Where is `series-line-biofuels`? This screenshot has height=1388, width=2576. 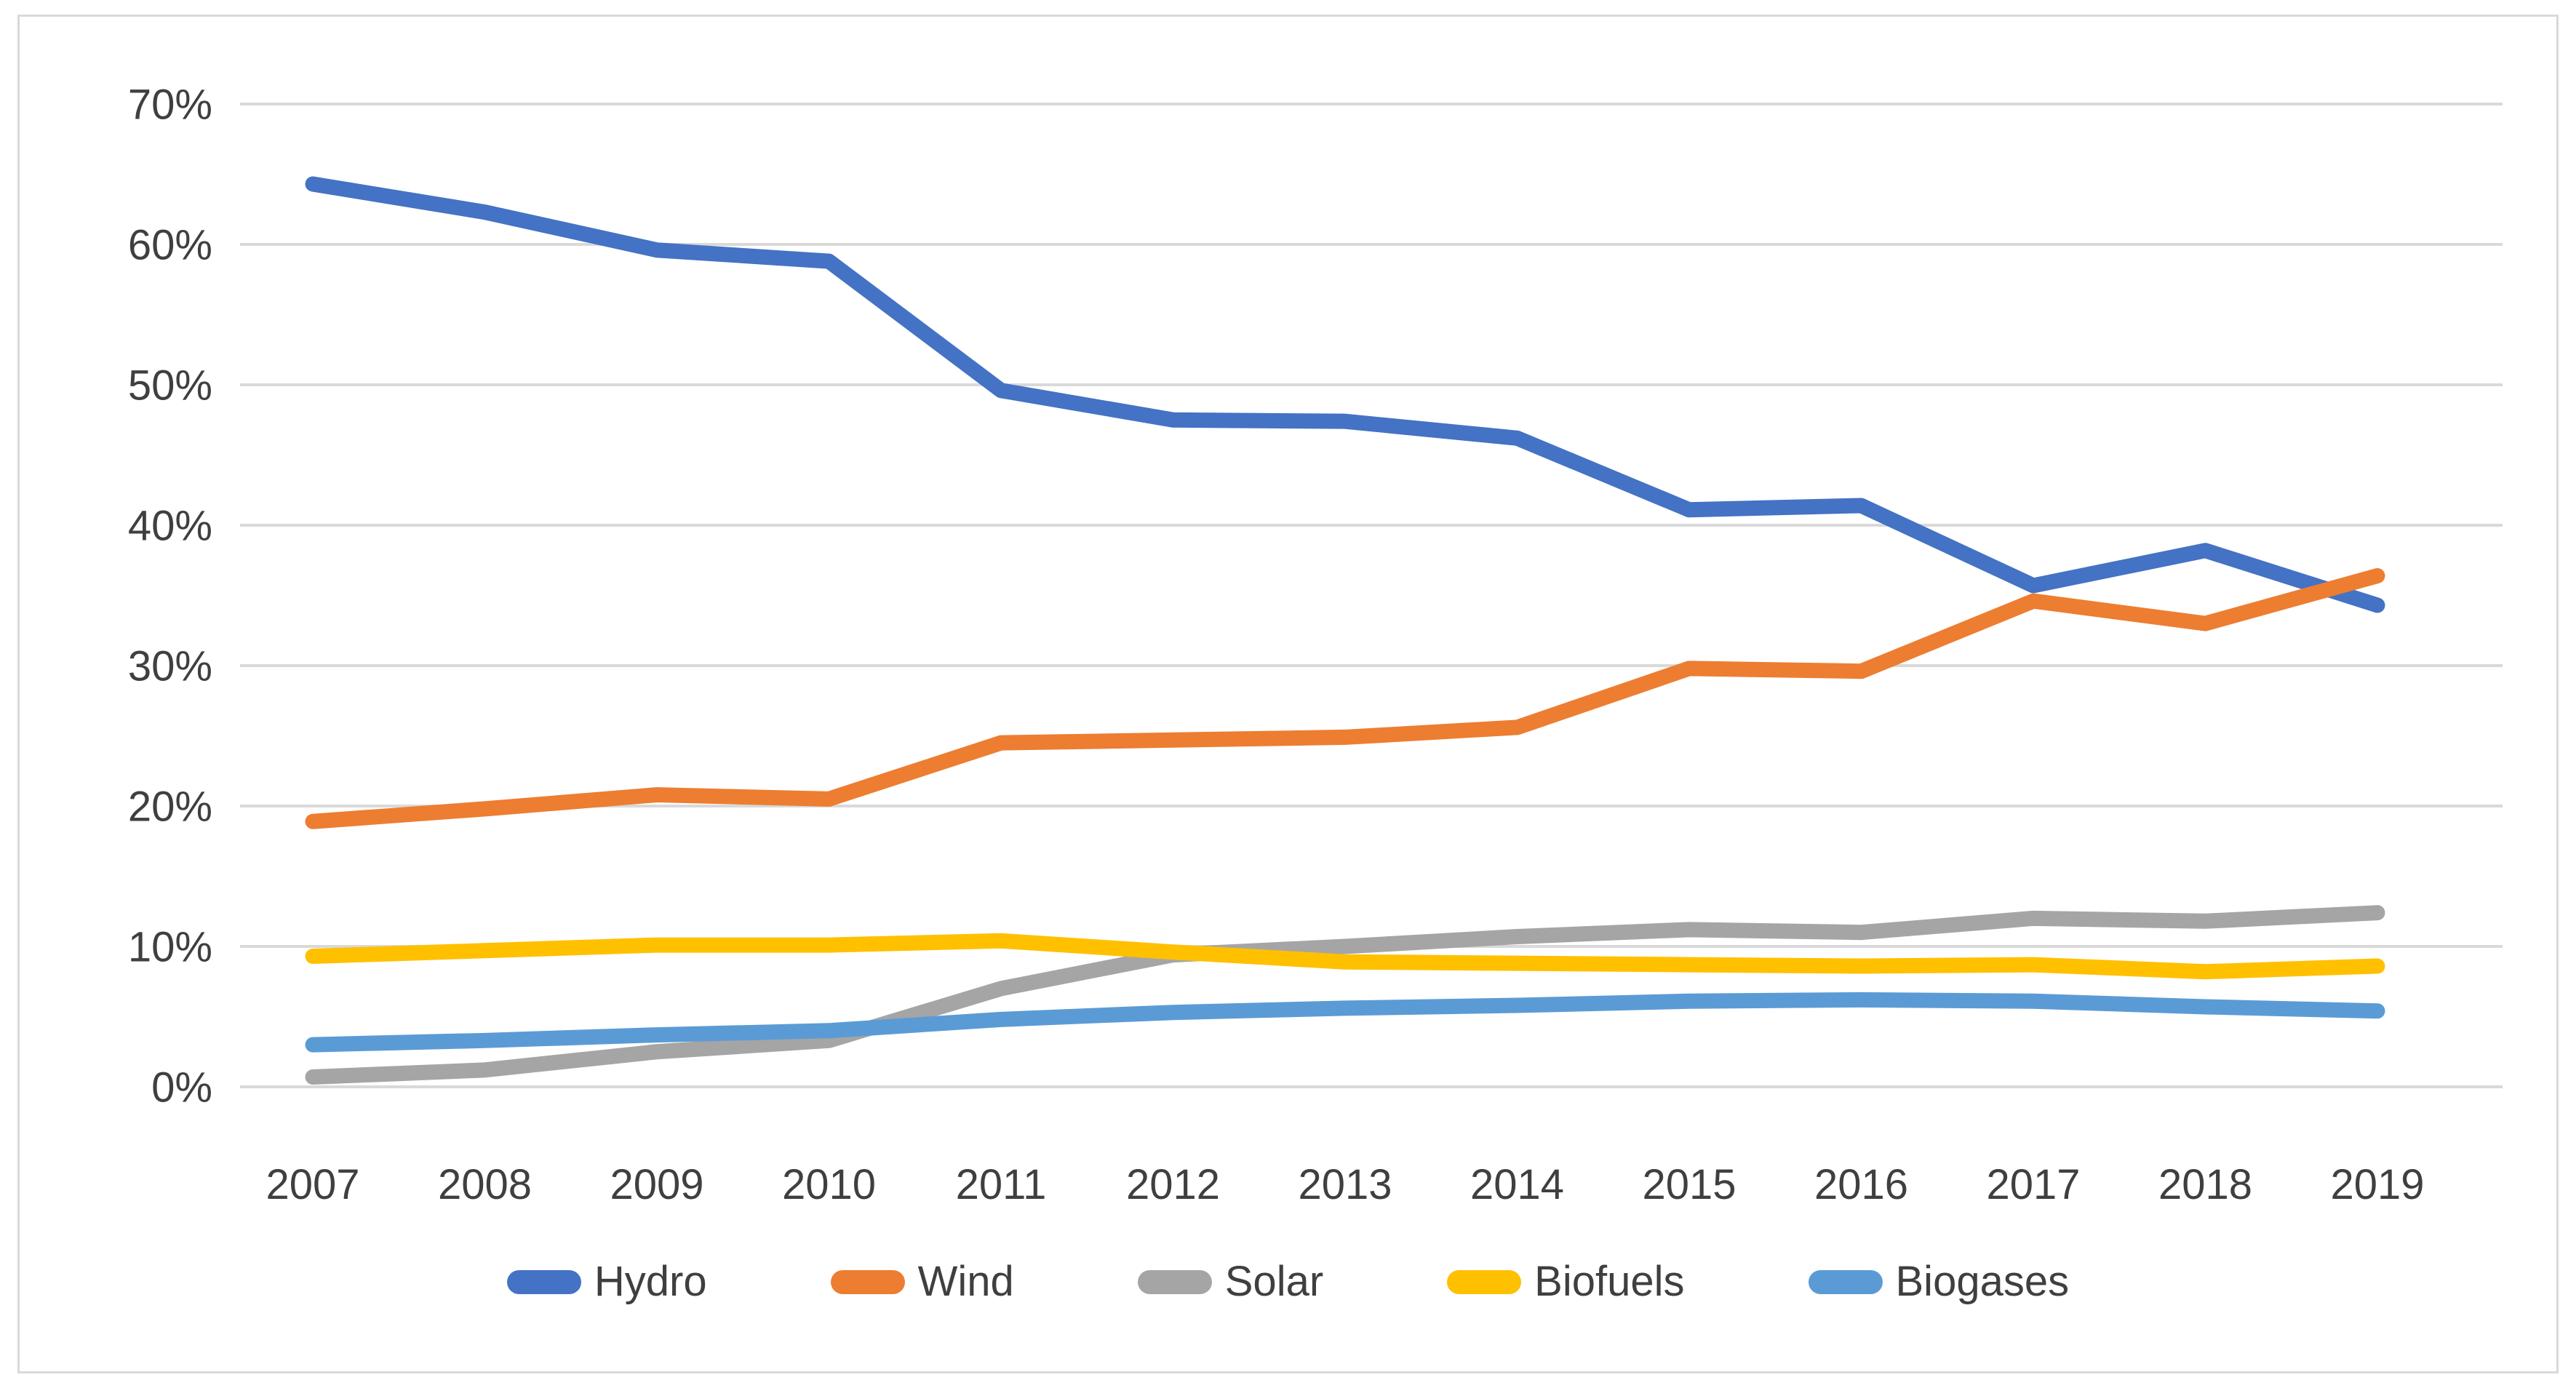 series-line-biofuels is located at coordinates (1345, 956).